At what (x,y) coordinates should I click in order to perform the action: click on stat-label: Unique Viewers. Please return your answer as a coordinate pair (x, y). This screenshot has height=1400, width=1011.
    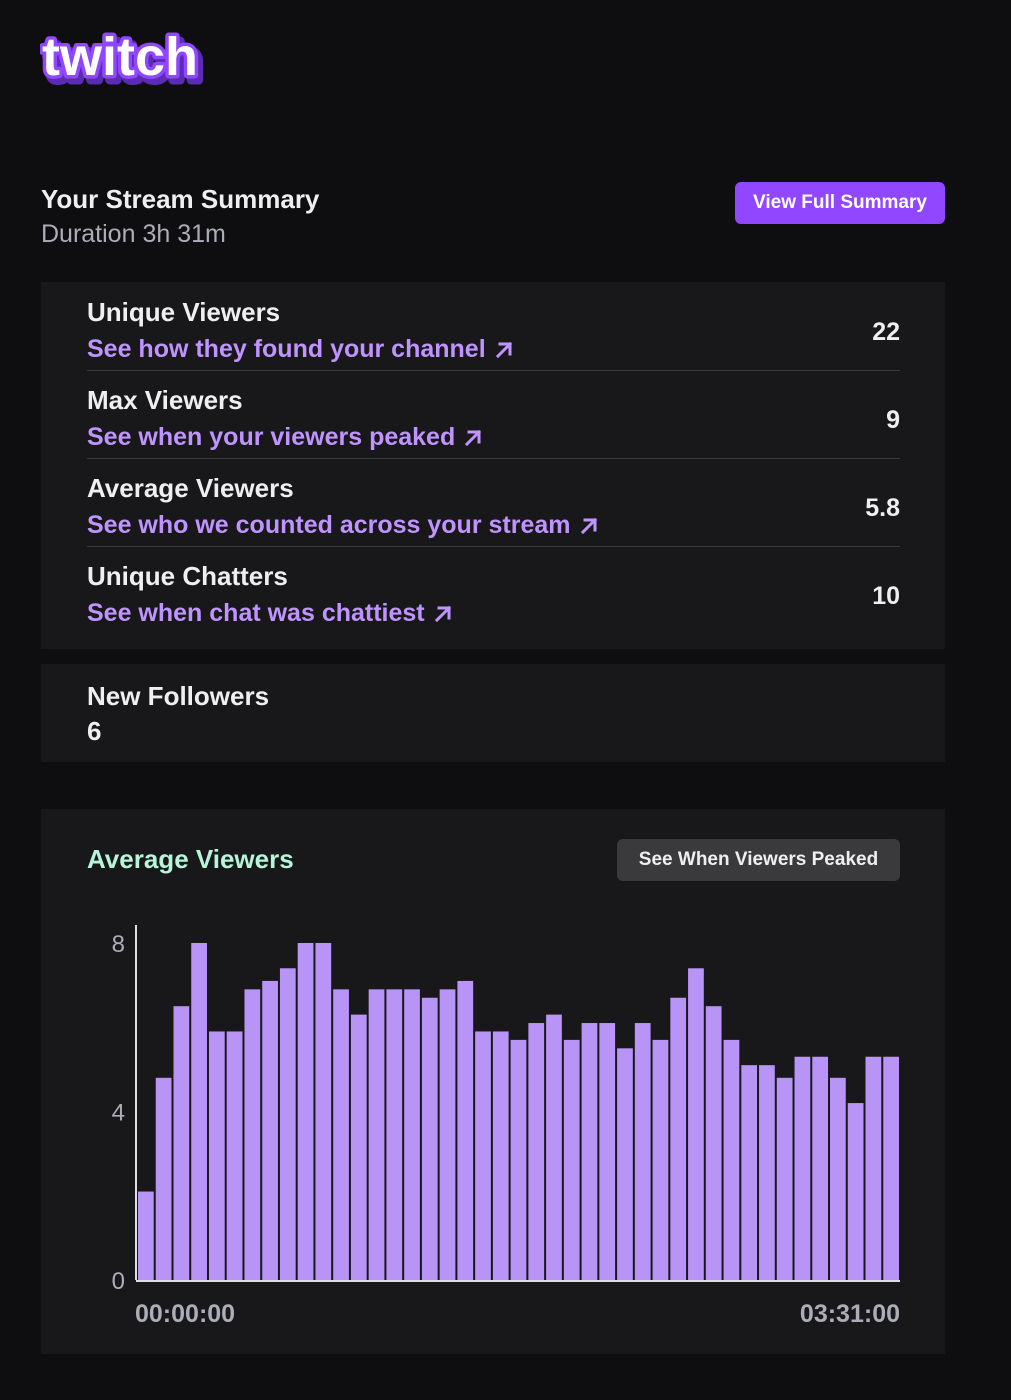
    Looking at the image, I should click on (183, 312).